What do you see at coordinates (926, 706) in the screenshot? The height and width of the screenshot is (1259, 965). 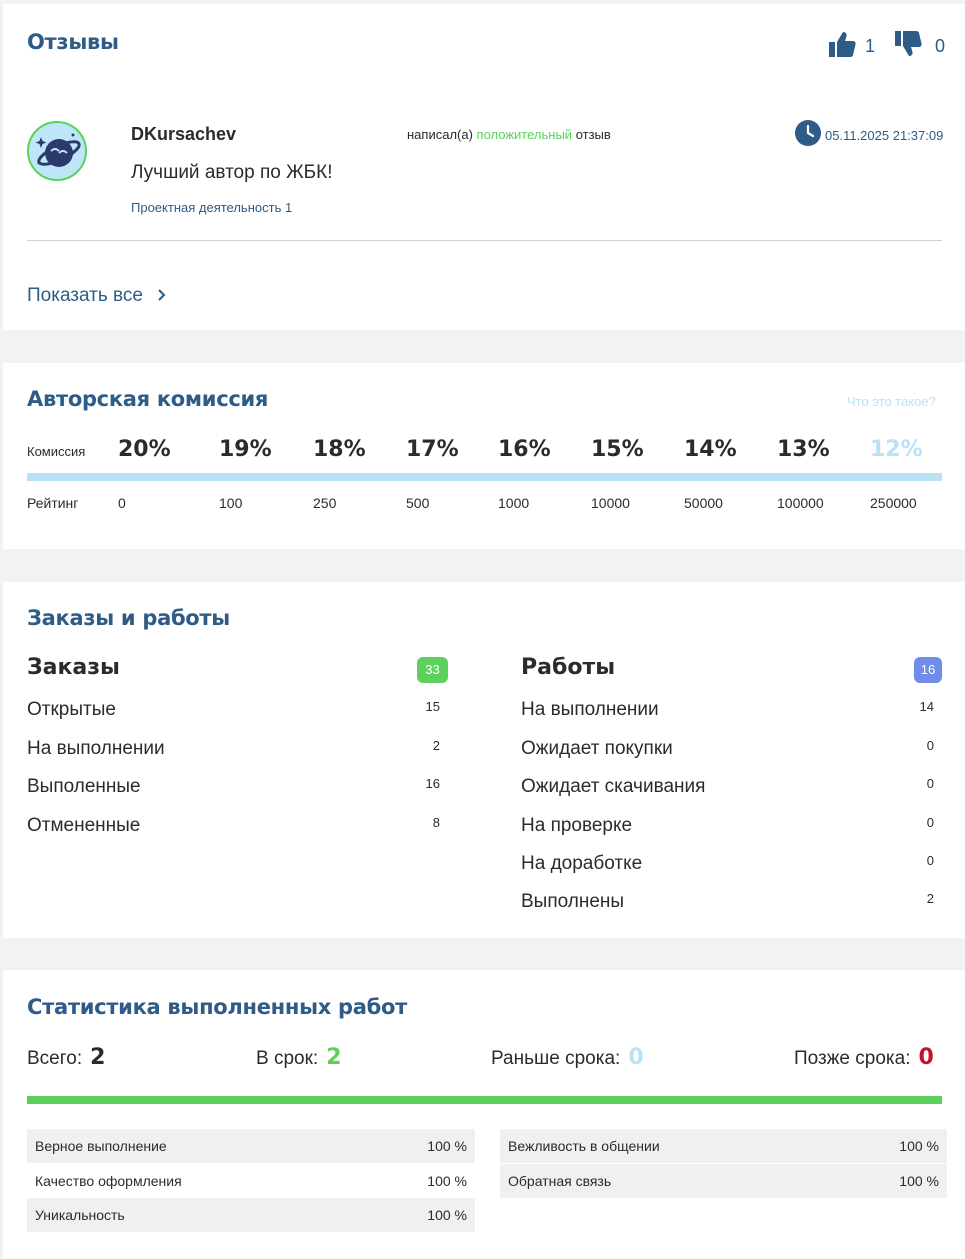 I see `works-row-value: 14` at bounding box center [926, 706].